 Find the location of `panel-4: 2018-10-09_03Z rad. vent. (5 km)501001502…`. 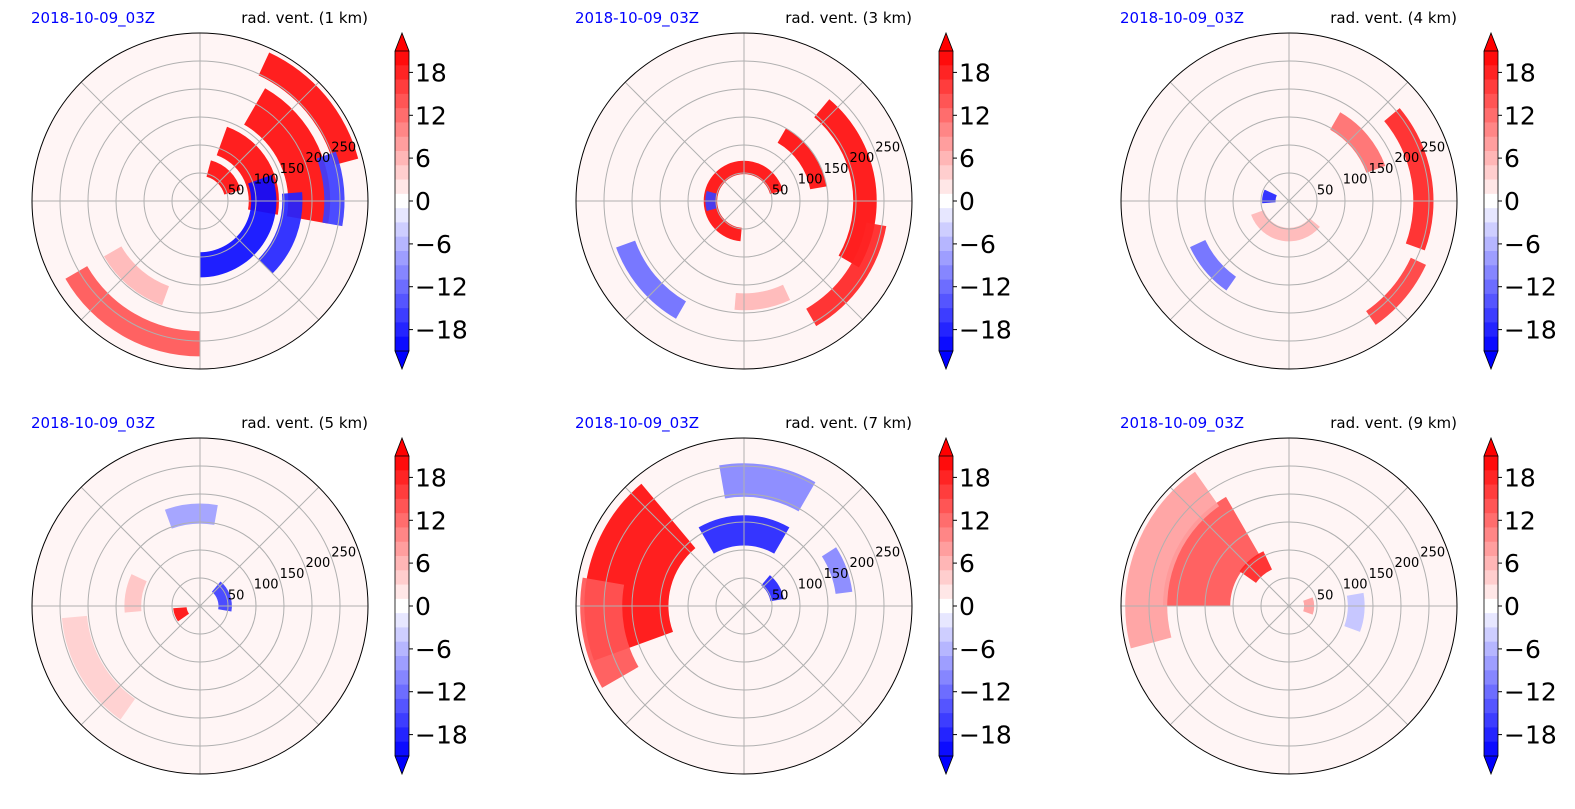

panel-4: 2018-10-09_03Z rad. vent. (5 km)501001502… is located at coordinates (249, 595).